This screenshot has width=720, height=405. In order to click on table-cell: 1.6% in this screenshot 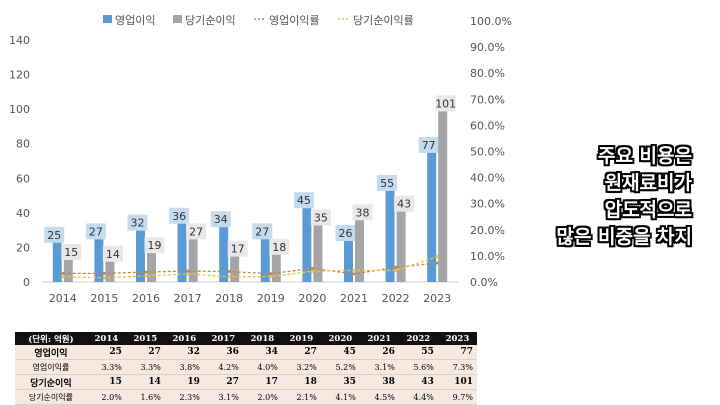, I will do `click(145, 397)`.